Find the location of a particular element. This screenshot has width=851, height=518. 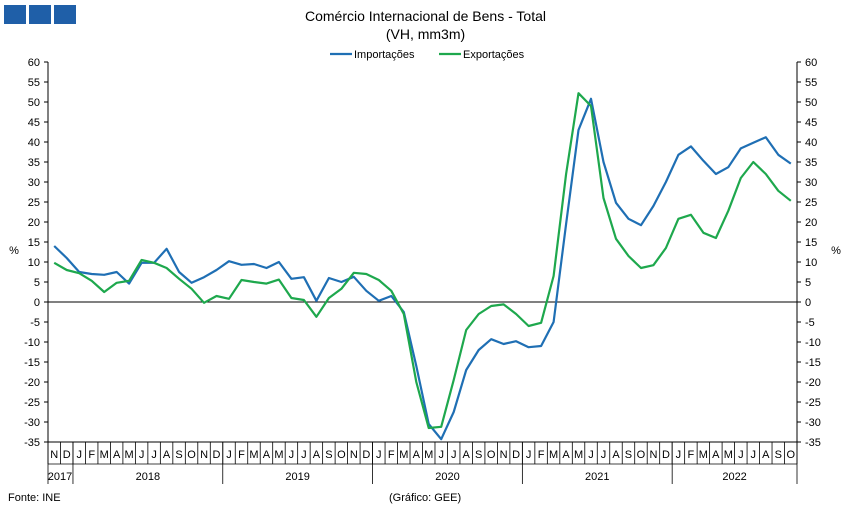

y-tick-label-right: -20 is located at coordinates (813, 383).